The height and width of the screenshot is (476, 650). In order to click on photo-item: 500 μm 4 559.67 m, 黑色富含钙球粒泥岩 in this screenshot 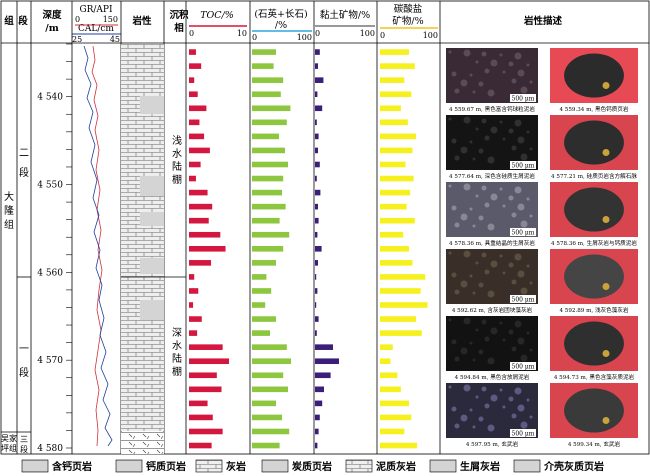, I will do `click(492, 80)`.